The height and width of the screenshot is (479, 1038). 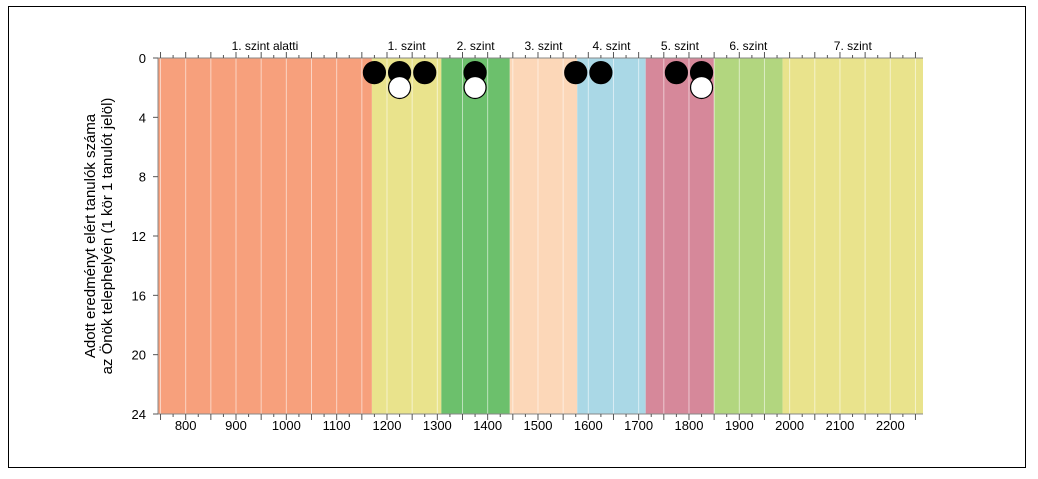 What do you see at coordinates (538, 80) in the screenshot?
I see `data-points` at bounding box center [538, 80].